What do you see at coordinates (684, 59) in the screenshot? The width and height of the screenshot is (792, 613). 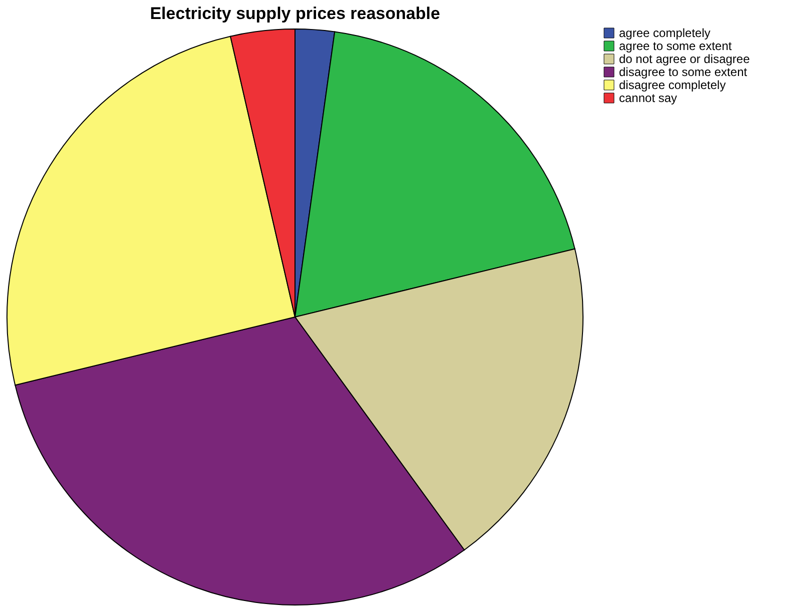 I see `legend-label: do not agree or disagree` at bounding box center [684, 59].